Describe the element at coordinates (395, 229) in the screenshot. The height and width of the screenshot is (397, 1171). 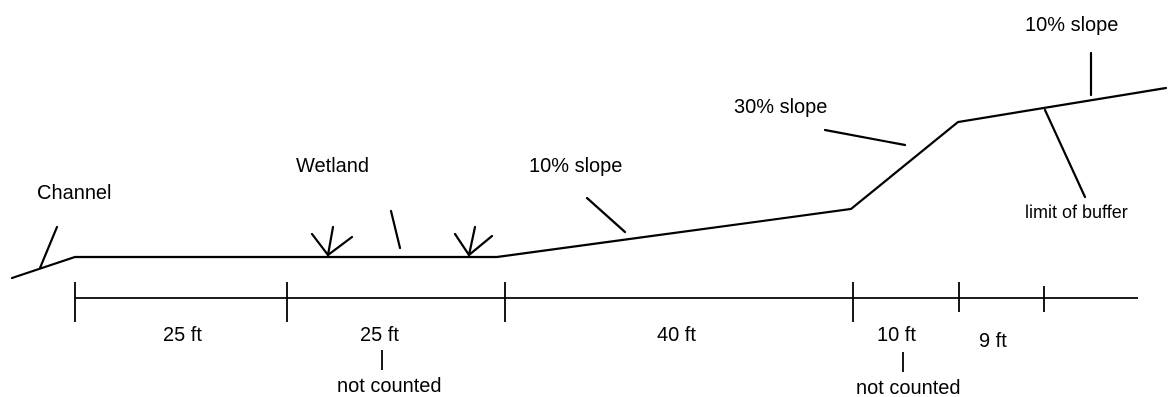
I see `wetland-leader` at that location.